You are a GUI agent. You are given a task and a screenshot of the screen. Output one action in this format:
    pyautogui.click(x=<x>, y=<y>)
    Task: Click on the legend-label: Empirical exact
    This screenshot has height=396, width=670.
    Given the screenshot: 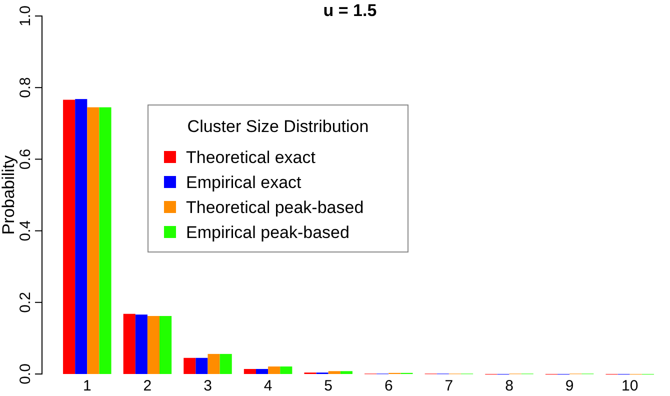 What is the action you would take?
    pyautogui.click(x=244, y=182)
    